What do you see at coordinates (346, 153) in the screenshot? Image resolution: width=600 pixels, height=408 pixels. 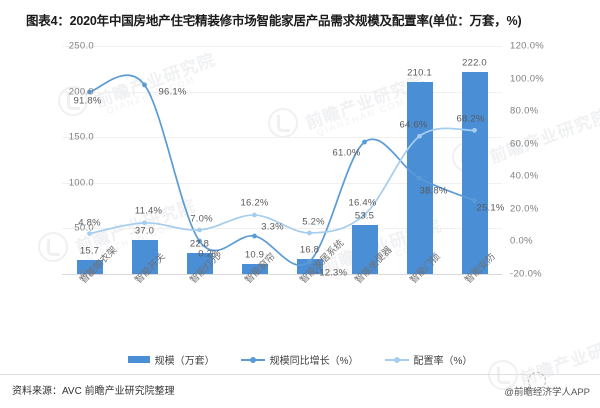 I see `growth-value-label: 61.0%` at bounding box center [346, 153].